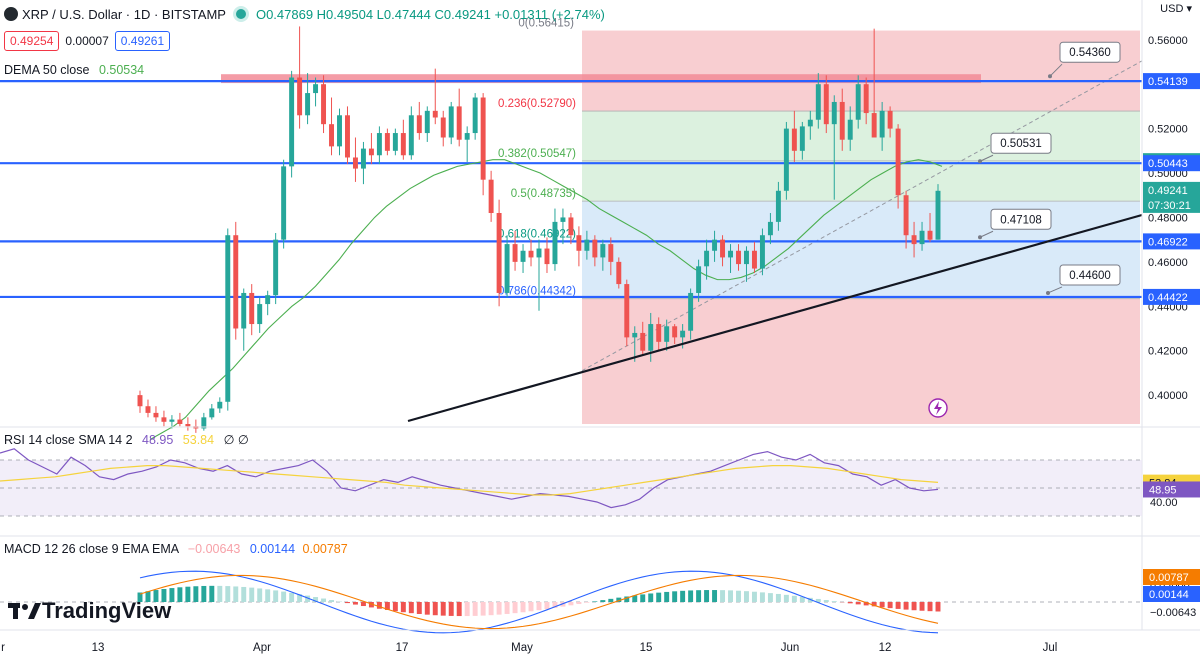  Describe the element at coordinates (31, 41) in the screenshot. I see `sell-button: 0.49254` at that location.